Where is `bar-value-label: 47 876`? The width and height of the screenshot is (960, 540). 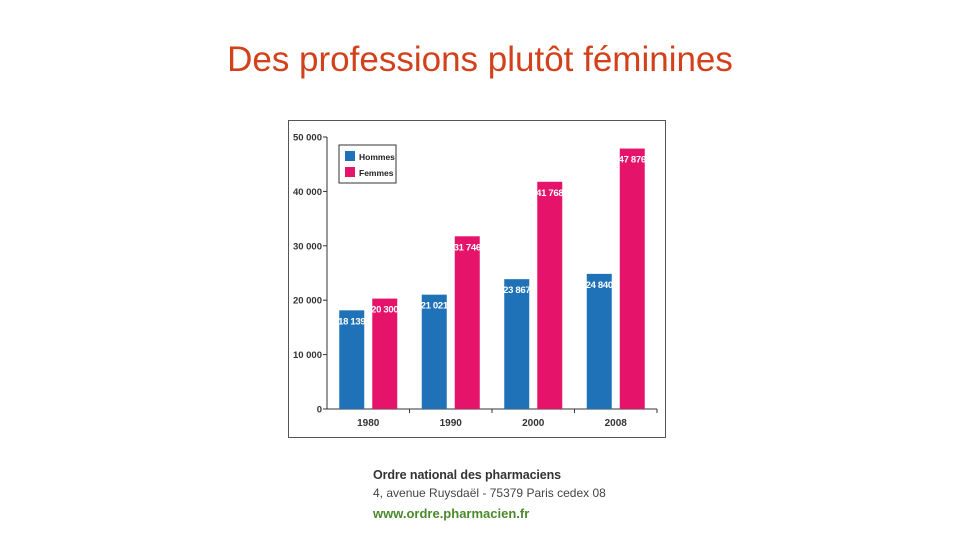 bar-value-label: 47 876 is located at coordinates (632, 160).